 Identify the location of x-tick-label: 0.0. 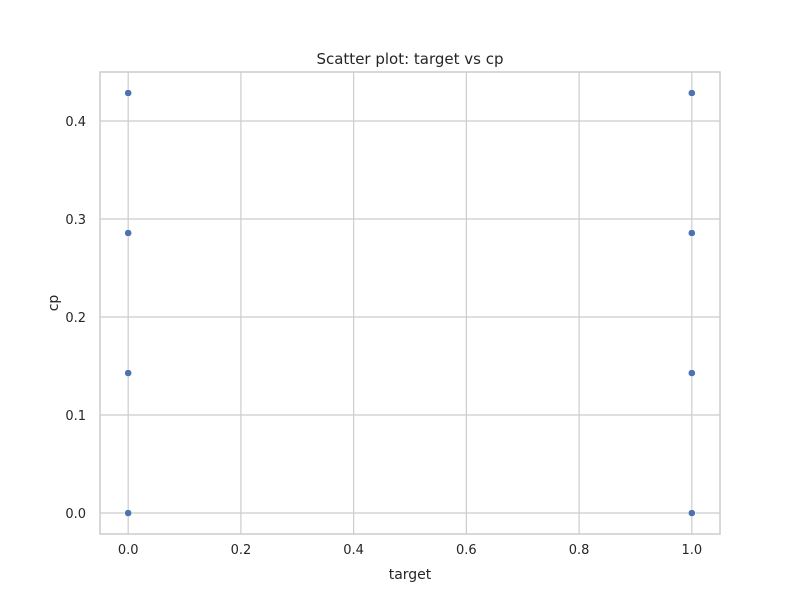
(128, 550).